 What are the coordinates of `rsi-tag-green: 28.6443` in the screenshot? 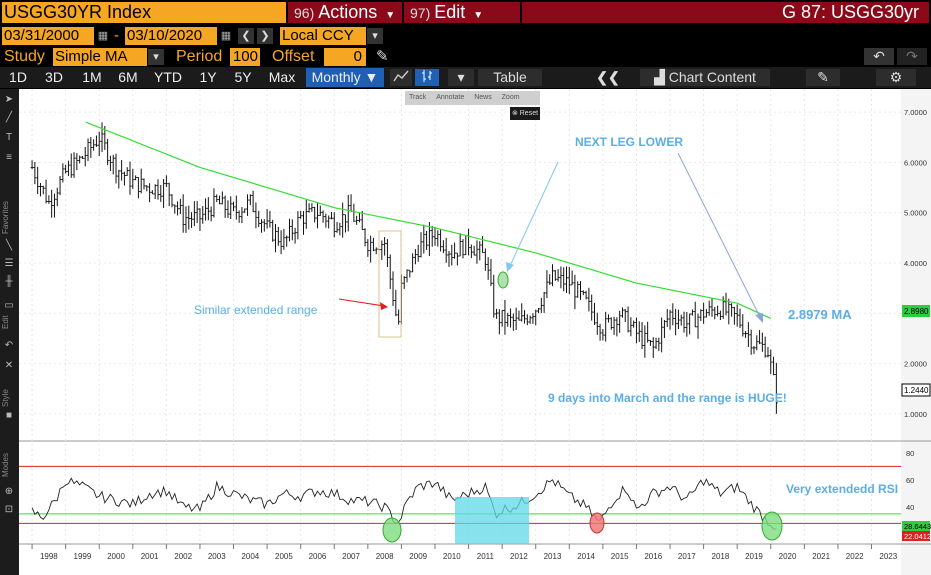 It's located at (917, 526).